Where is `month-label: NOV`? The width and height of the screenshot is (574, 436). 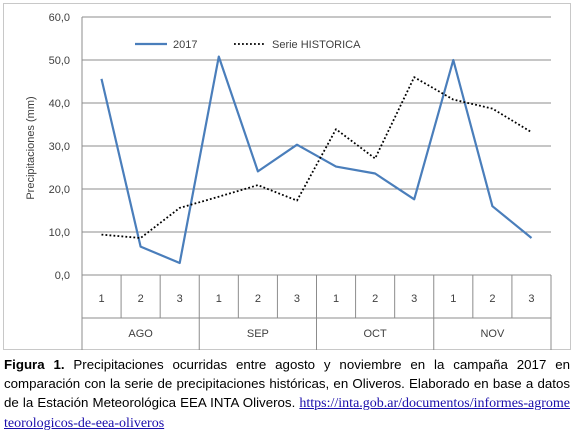
month-label: NOV is located at coordinates (492, 334).